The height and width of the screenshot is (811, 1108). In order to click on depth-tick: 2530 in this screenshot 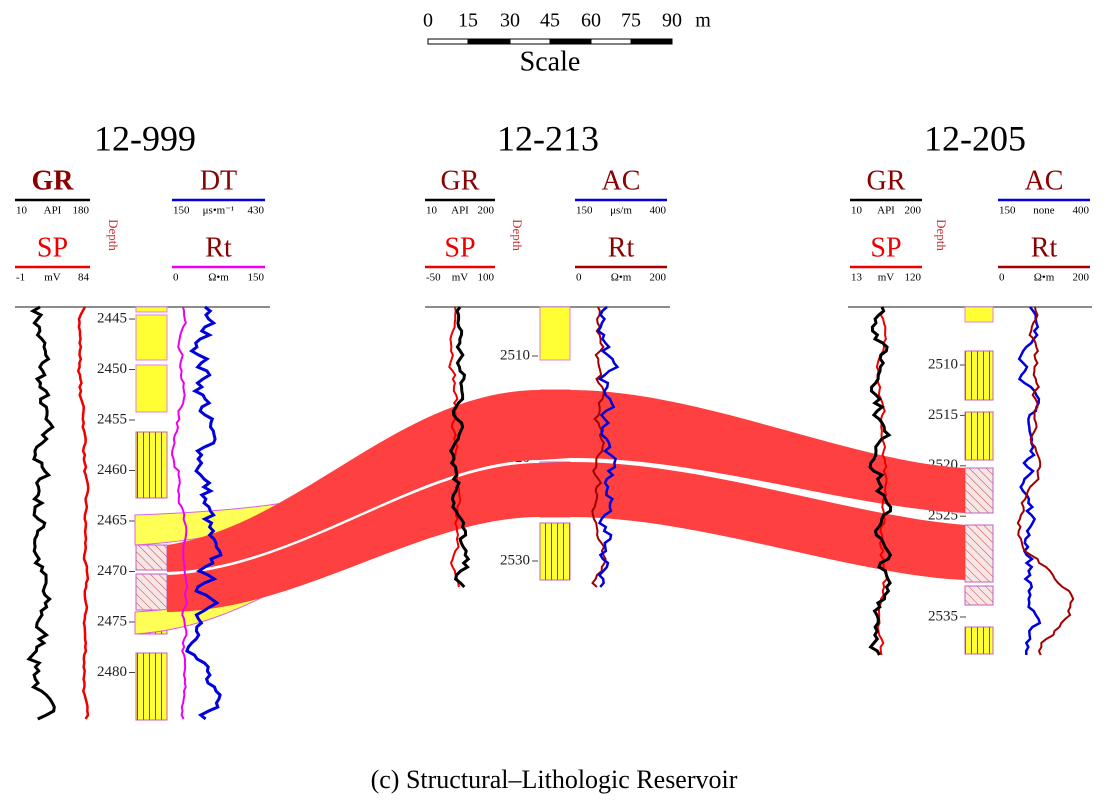, I will do `click(515, 560)`.